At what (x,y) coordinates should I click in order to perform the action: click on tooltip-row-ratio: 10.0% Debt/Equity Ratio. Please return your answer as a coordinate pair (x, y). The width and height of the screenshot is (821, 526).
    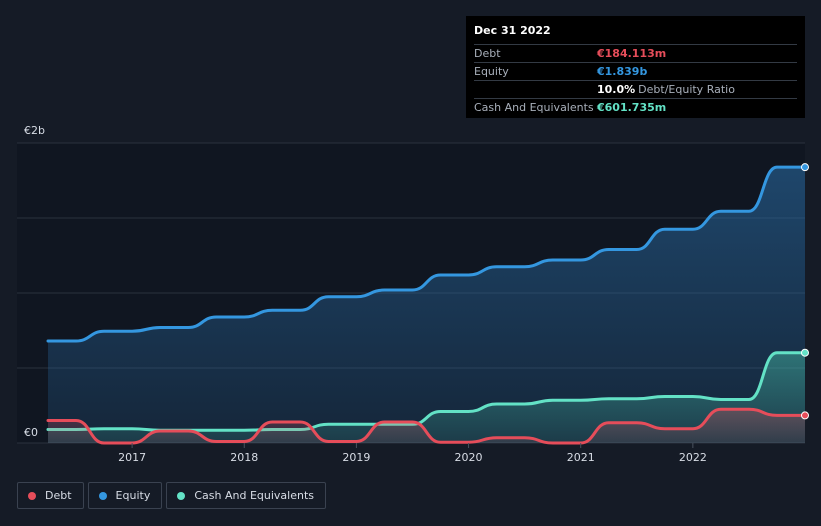
    Looking at the image, I should click on (635, 90).